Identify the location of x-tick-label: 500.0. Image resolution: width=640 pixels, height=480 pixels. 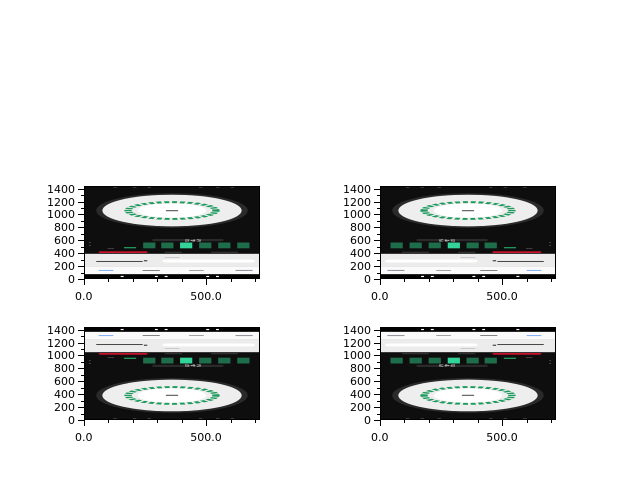
(502, 296).